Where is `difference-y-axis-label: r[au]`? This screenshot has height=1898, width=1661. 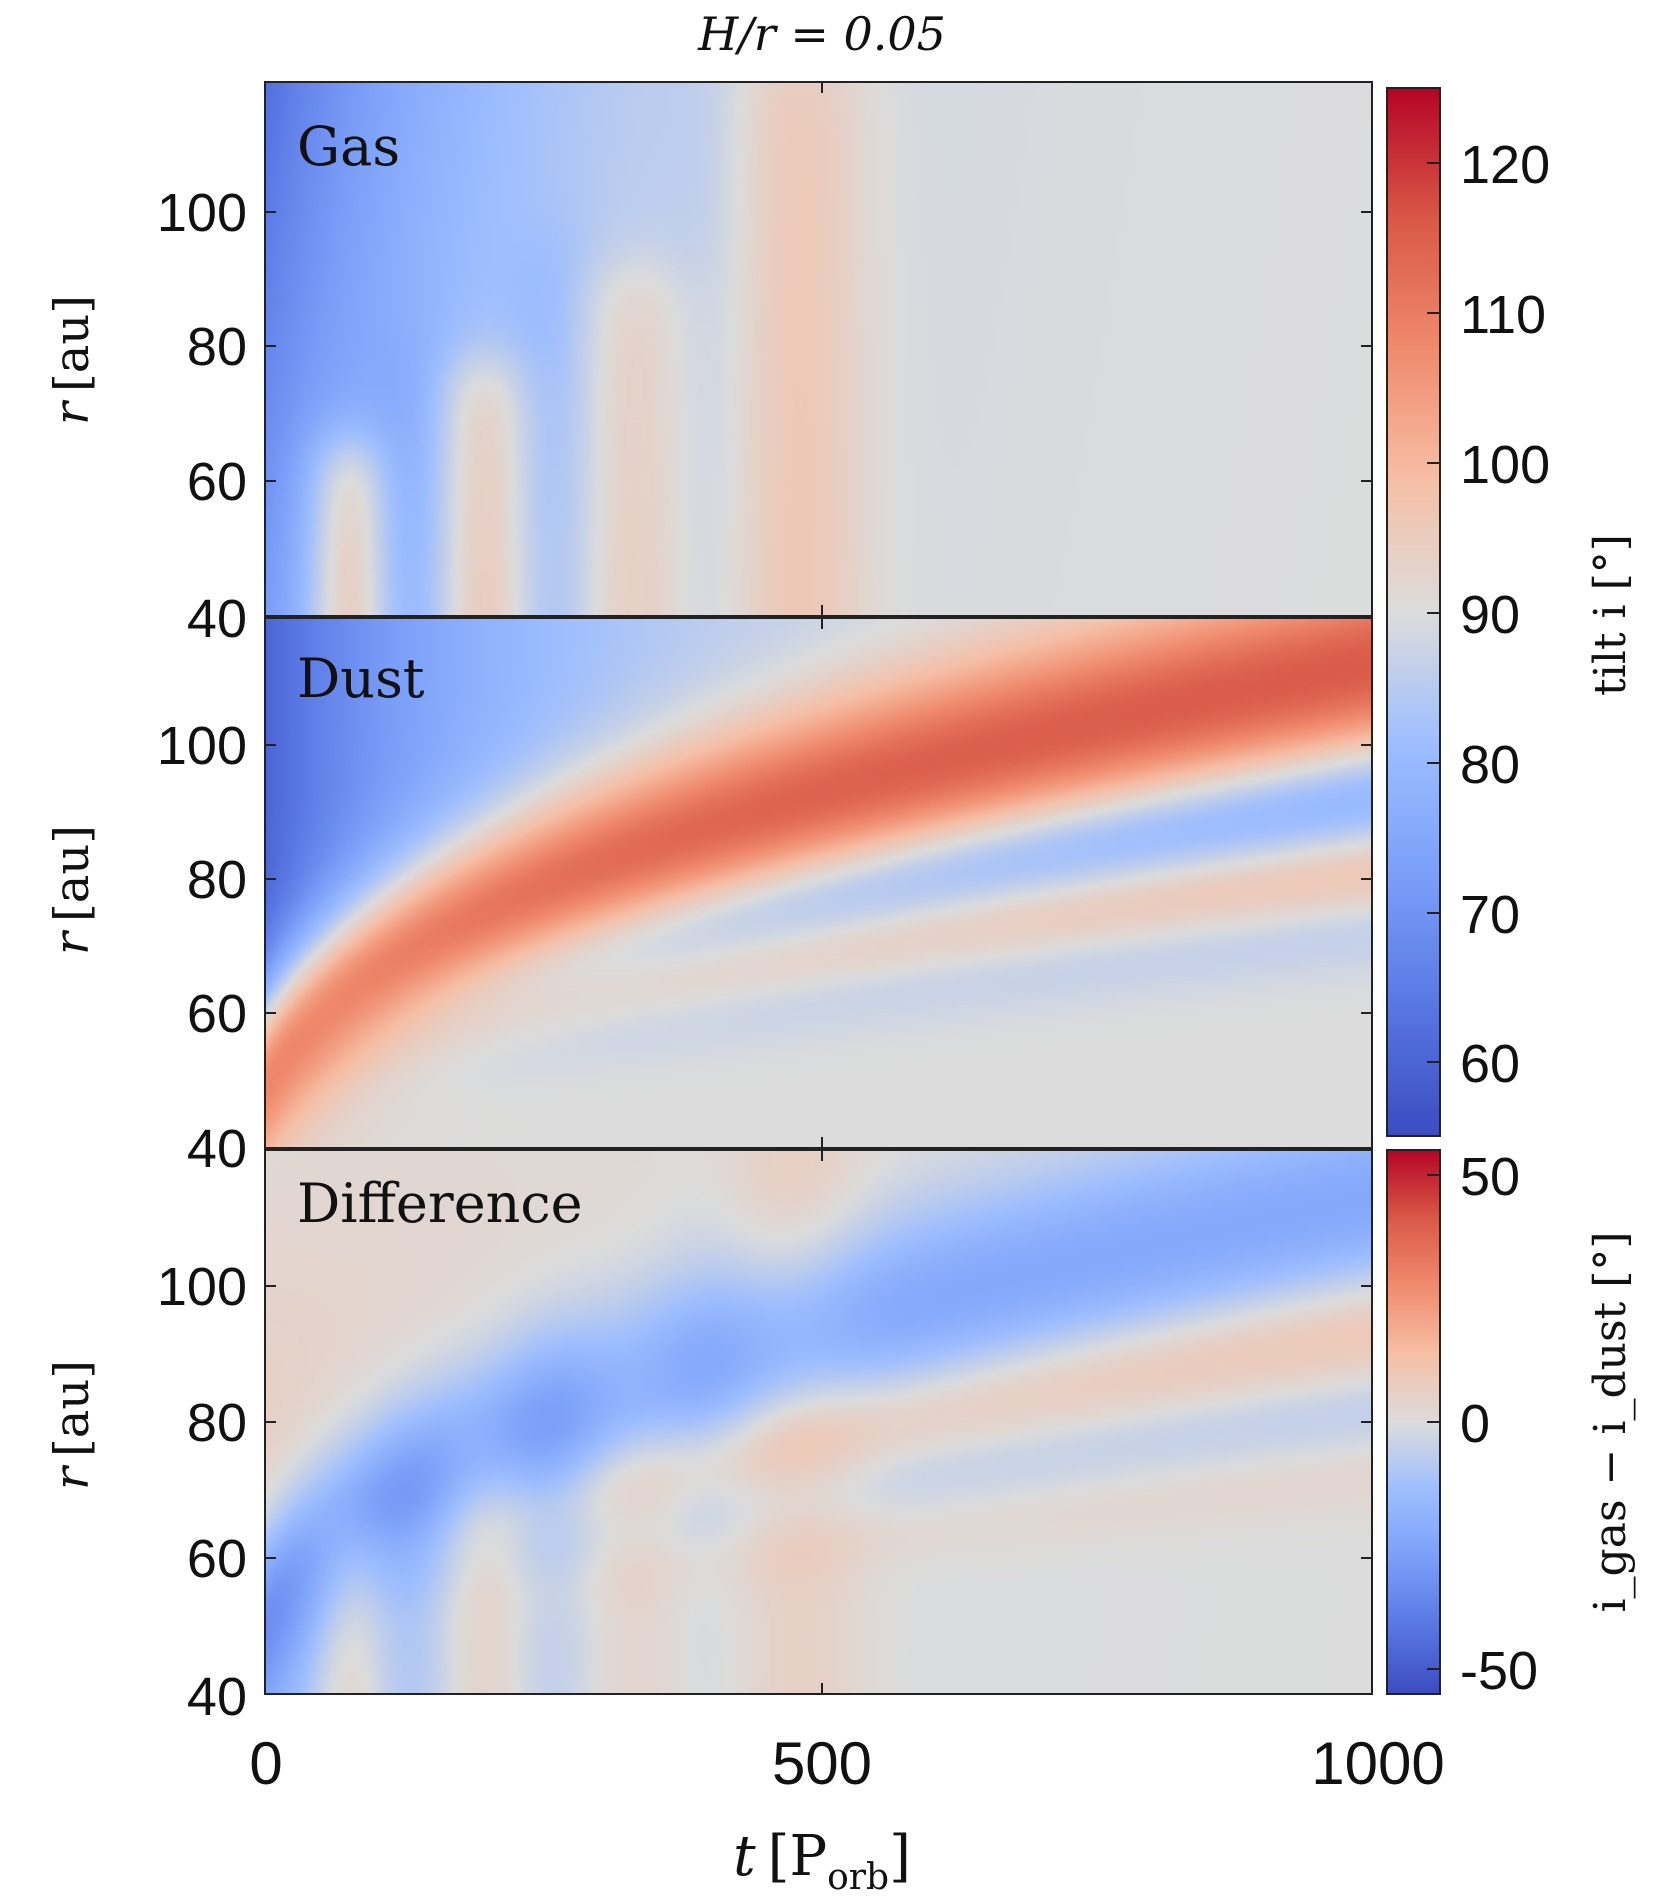 difference-y-axis-label: r[au] is located at coordinates (72, 1425).